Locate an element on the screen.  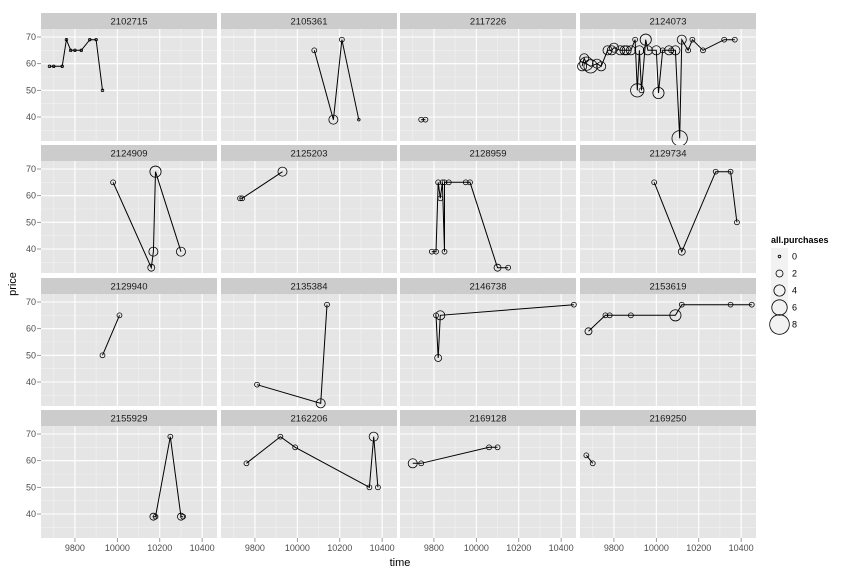
panel-2169250: 2169250 is located at coordinates (668, 474).